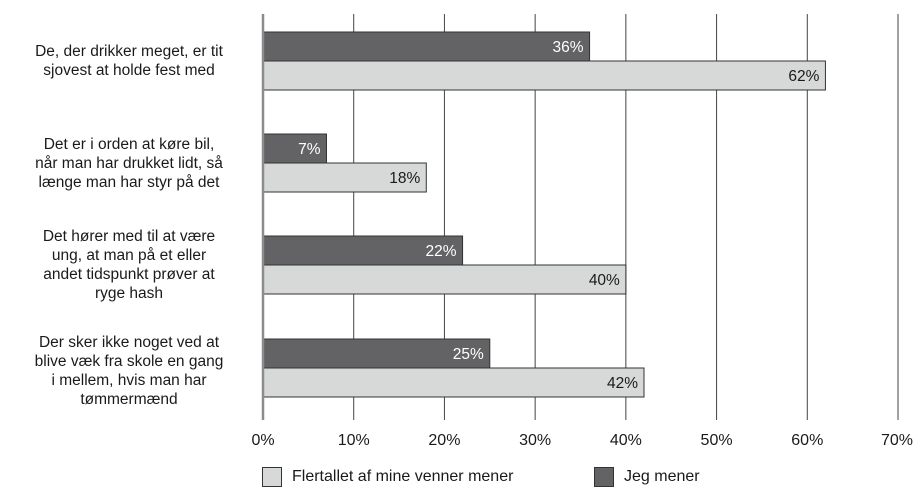 This screenshot has height=489, width=917. Describe the element at coordinates (807, 440) in the screenshot. I see `x-tick-label: 60%` at that location.